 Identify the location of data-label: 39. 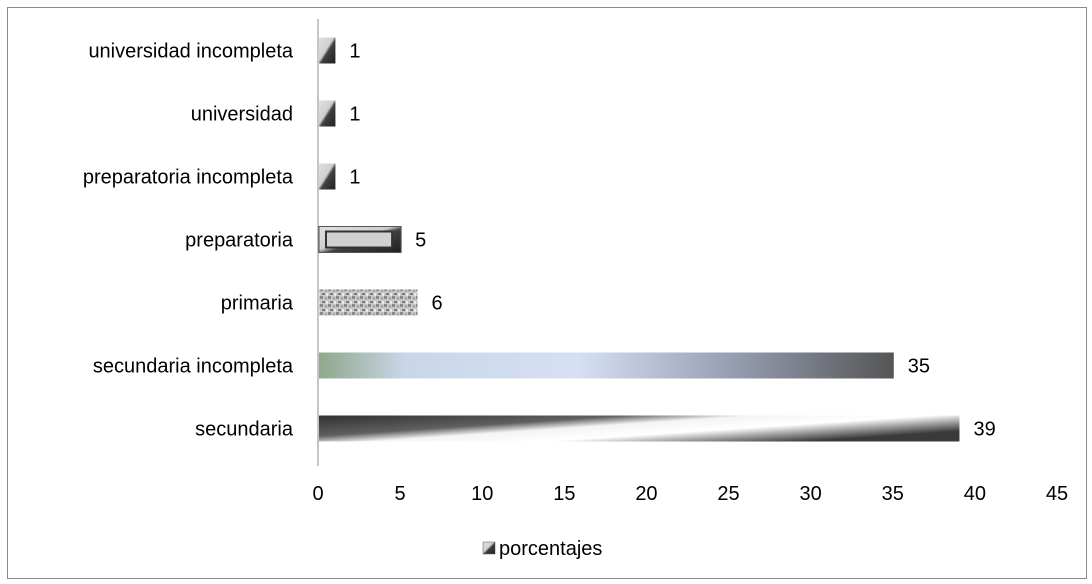
(984, 430).